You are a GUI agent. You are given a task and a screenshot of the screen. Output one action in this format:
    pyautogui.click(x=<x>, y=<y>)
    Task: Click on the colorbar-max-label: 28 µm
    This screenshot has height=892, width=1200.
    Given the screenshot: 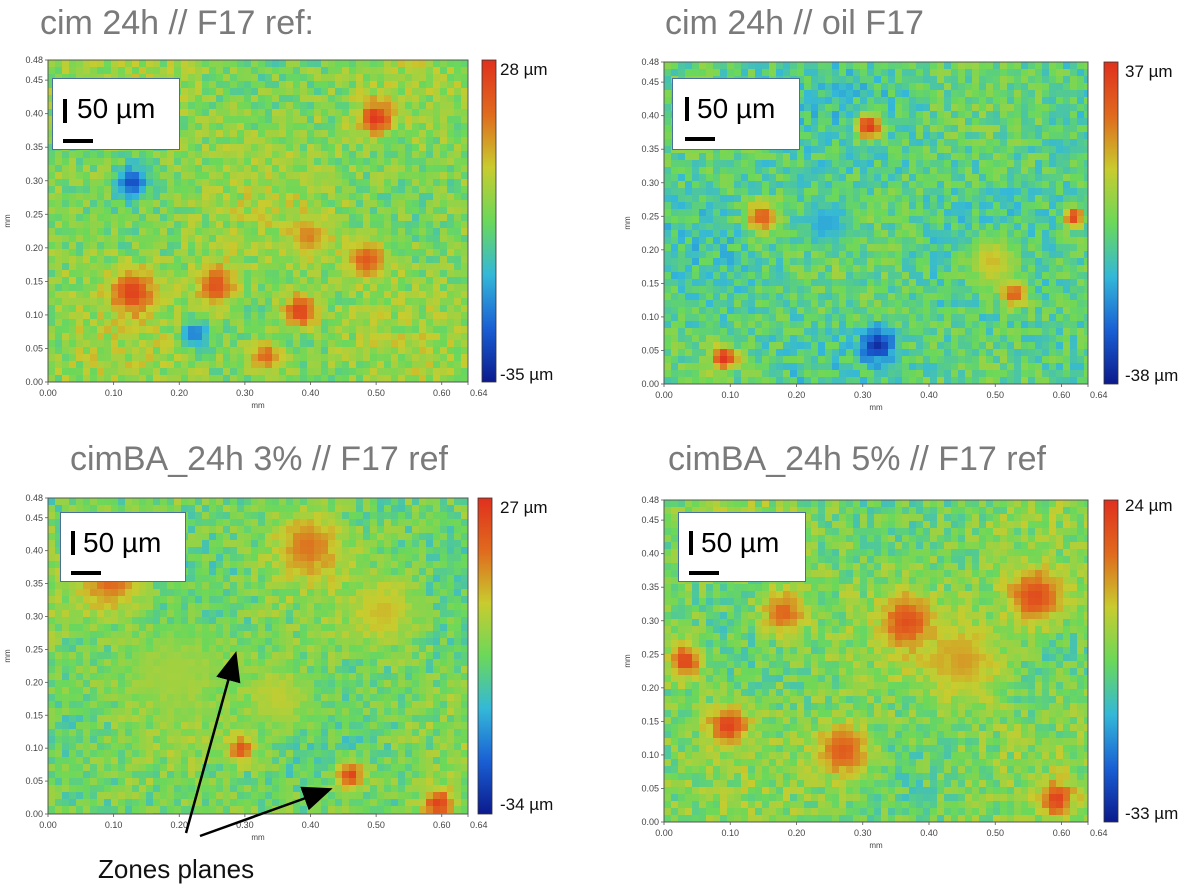 What is the action you would take?
    pyautogui.click(x=524, y=69)
    